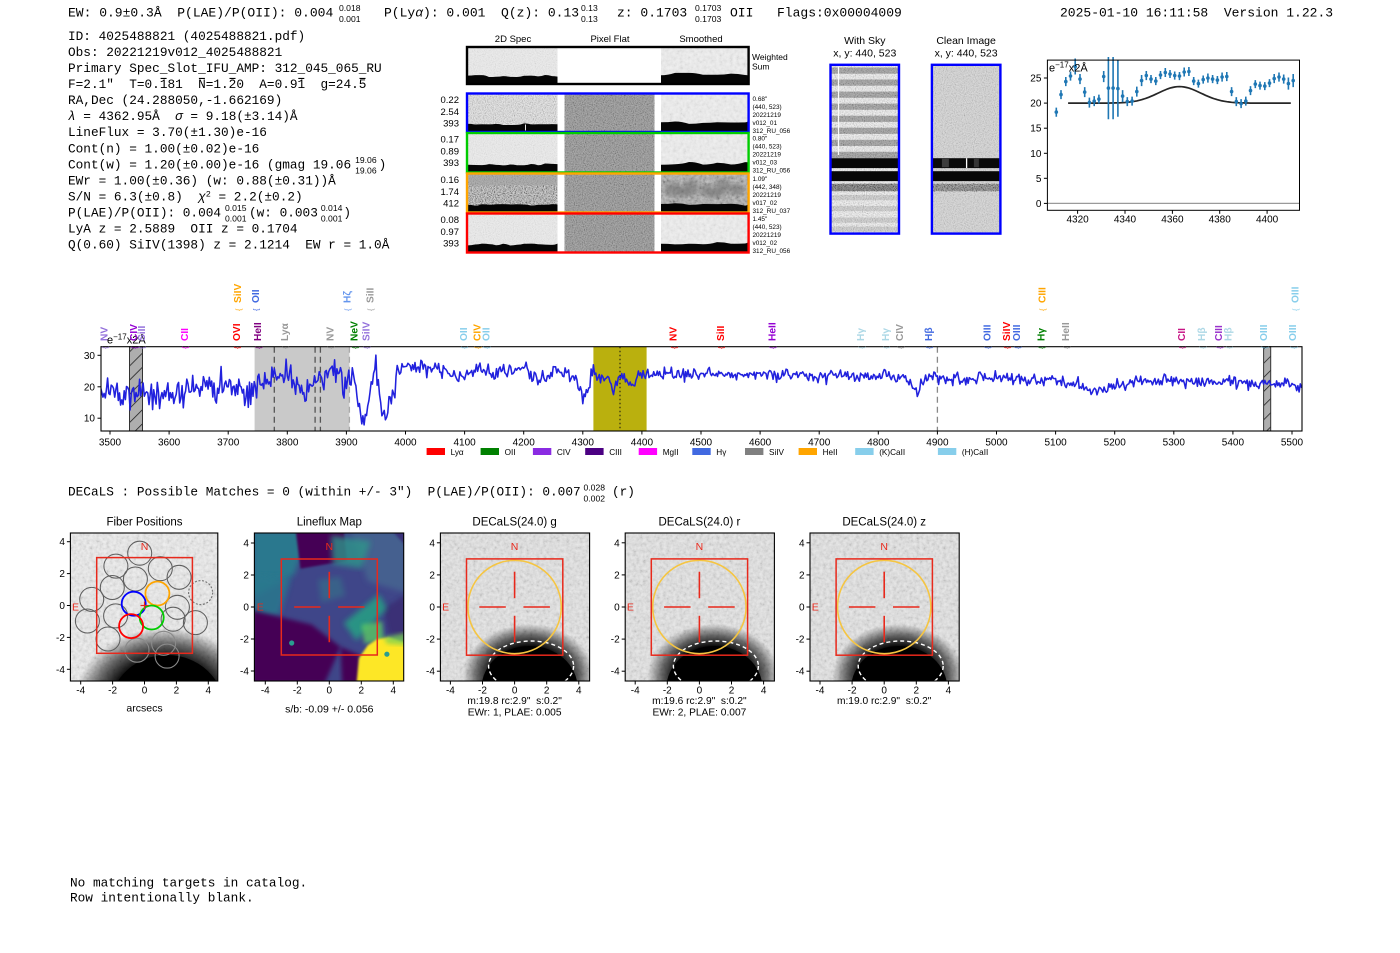 This screenshot has height=953, width=1400. I want to click on svg-text: 0.16, so click(450, 180).